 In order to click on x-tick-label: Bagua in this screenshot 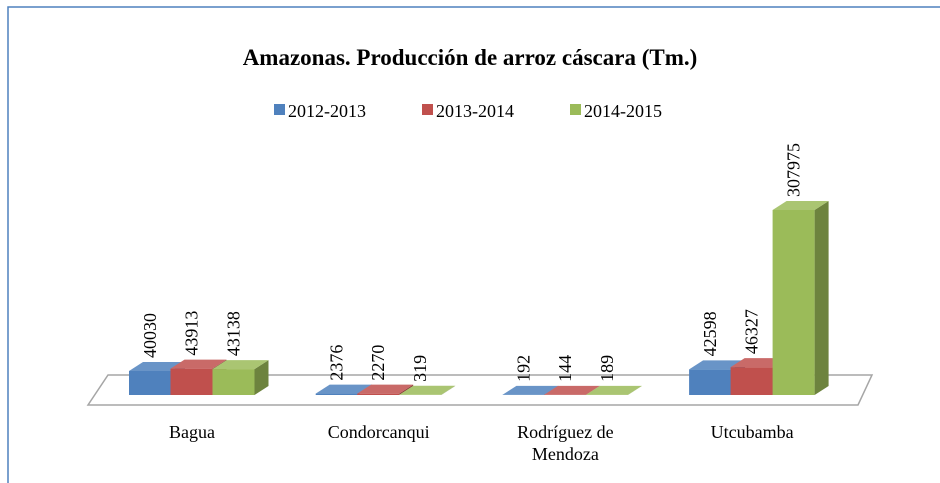, I will do `click(192, 432)`.